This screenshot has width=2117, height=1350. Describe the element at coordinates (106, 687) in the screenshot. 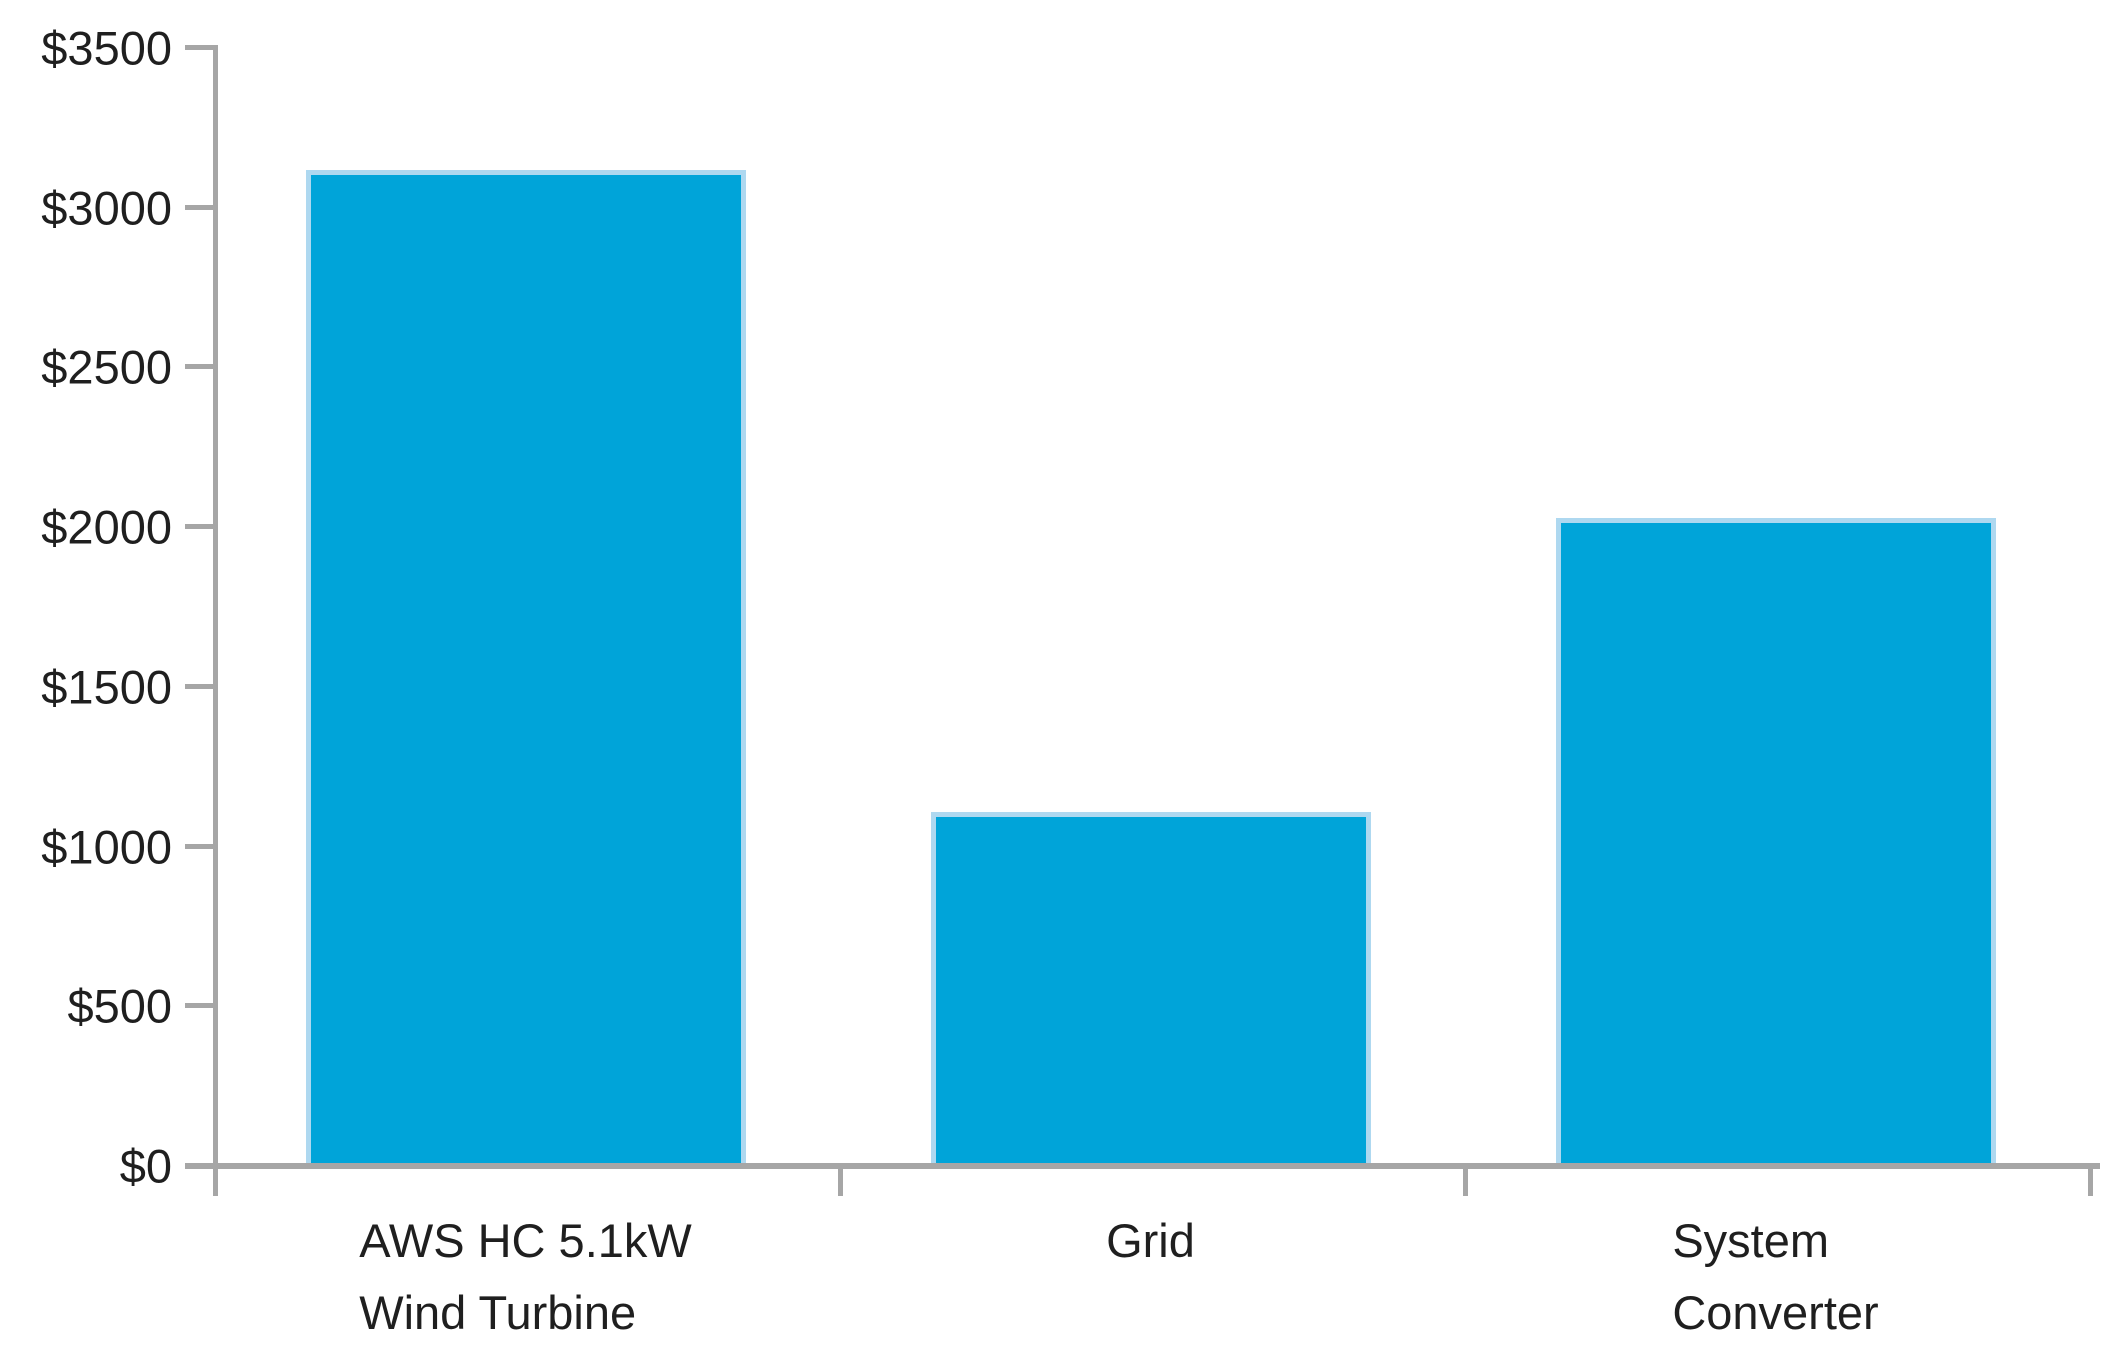

I see `y-tick-label: $1500` at that location.